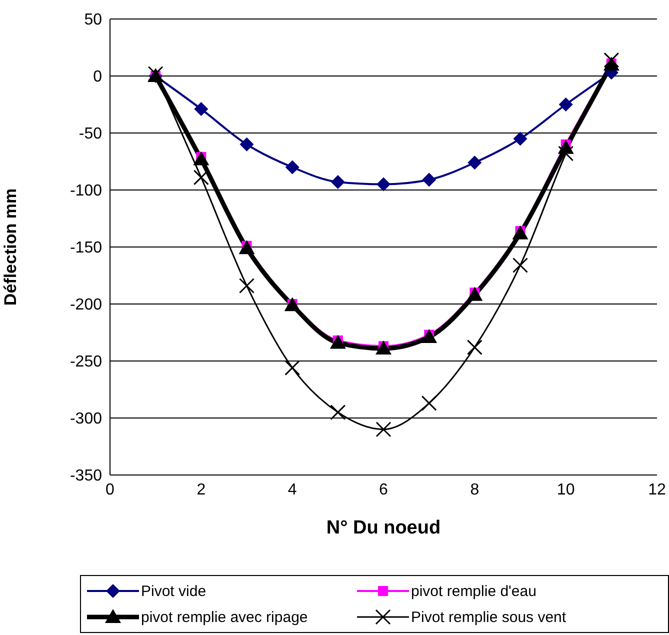 This screenshot has height=635, width=669. I want to click on x-tick-label: 12, so click(657, 489).